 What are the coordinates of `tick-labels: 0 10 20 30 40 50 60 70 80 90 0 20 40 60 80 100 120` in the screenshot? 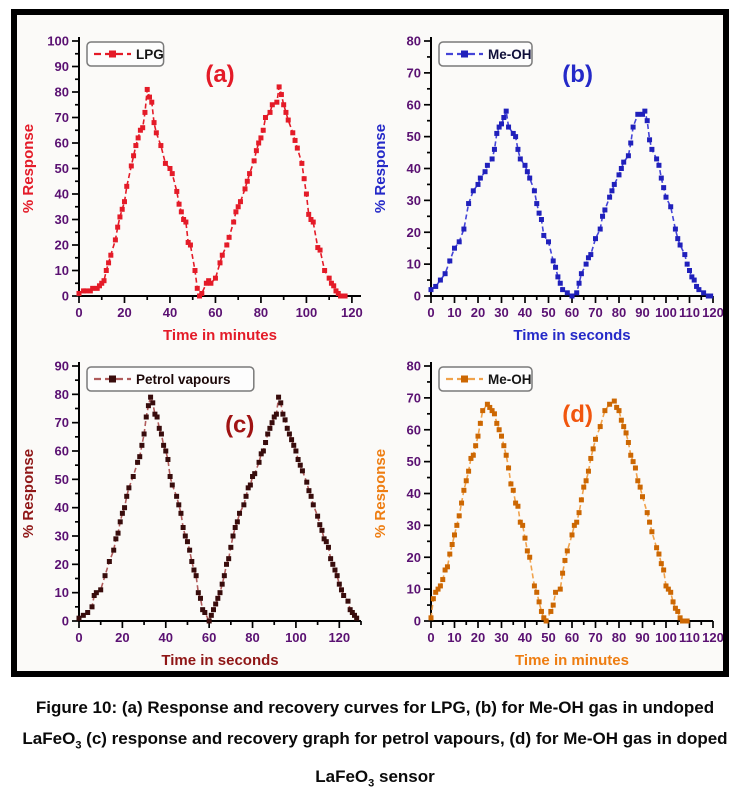 It's located at (203, 502).